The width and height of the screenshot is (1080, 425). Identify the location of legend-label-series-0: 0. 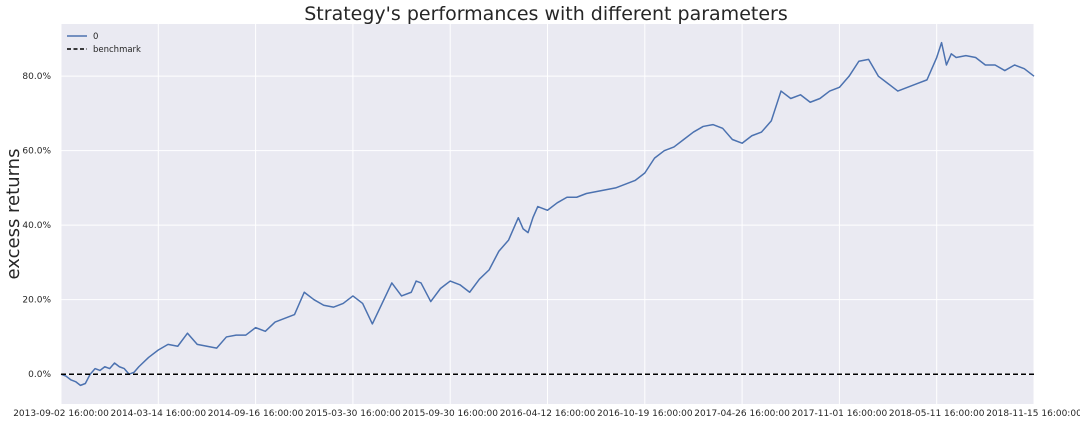
(95, 37).